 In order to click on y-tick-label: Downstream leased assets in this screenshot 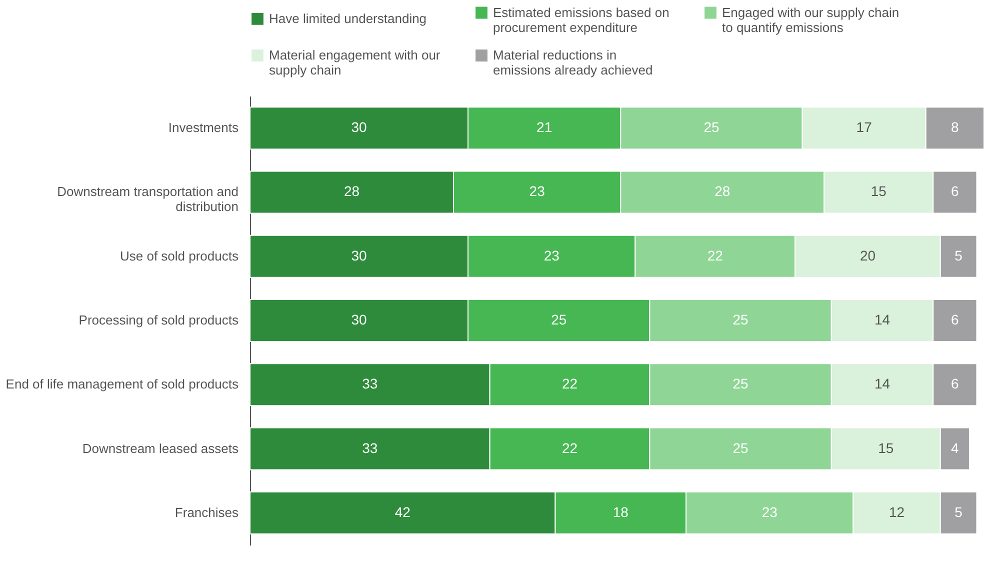, I will do `click(160, 448)`.